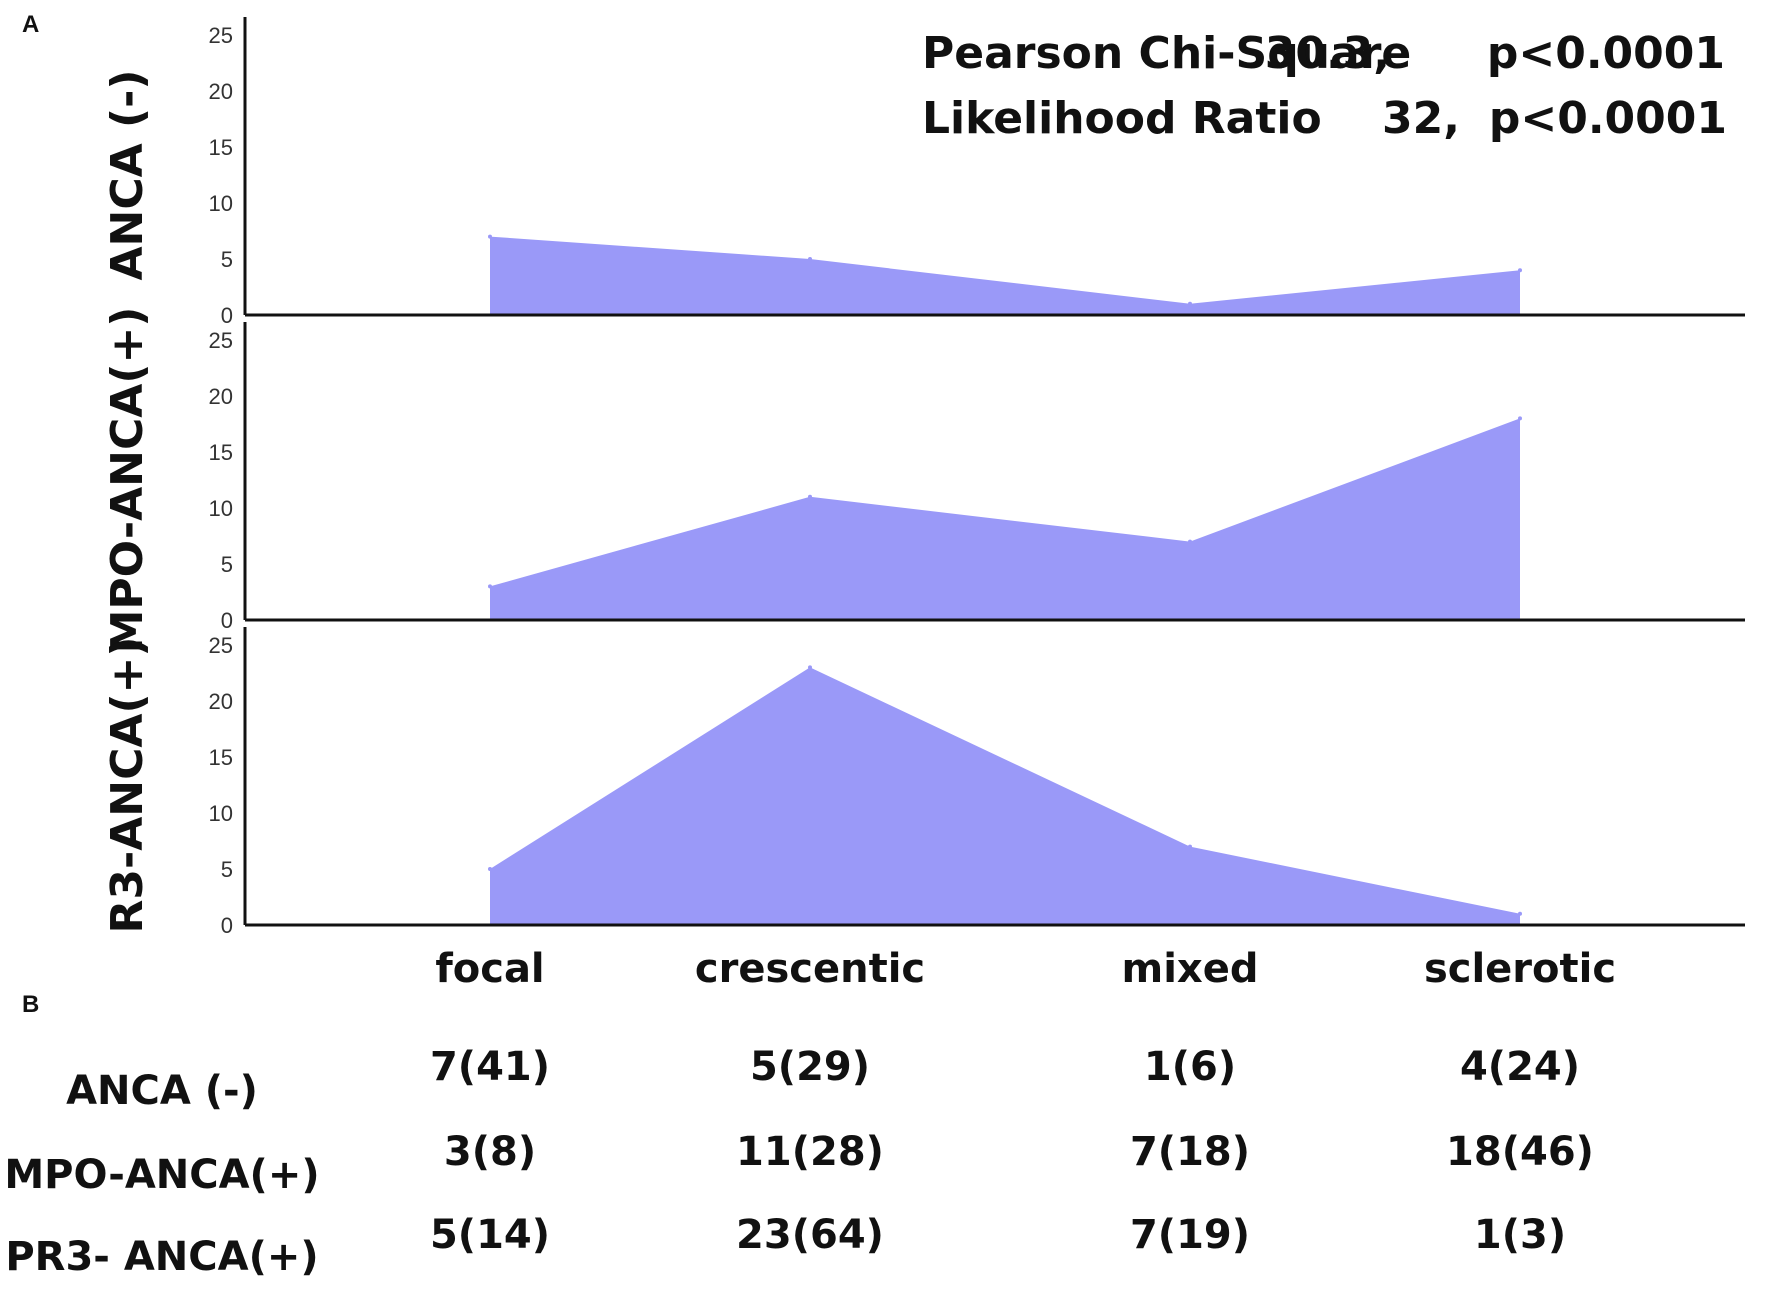 This screenshot has height=1289, width=1772. I want to click on x-category-label: crescentic, so click(810, 969).